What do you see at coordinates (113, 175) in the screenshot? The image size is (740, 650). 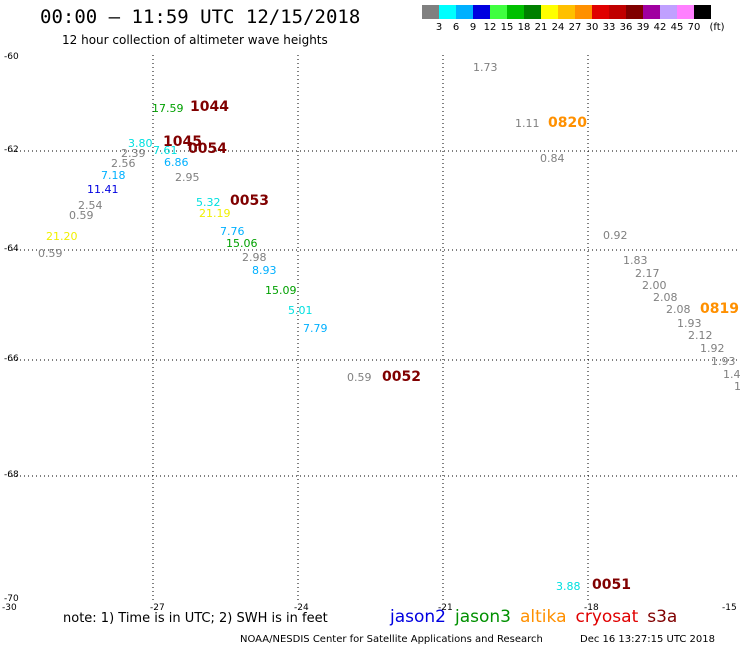 I see `wave-height-observation: 7.18` at bounding box center [113, 175].